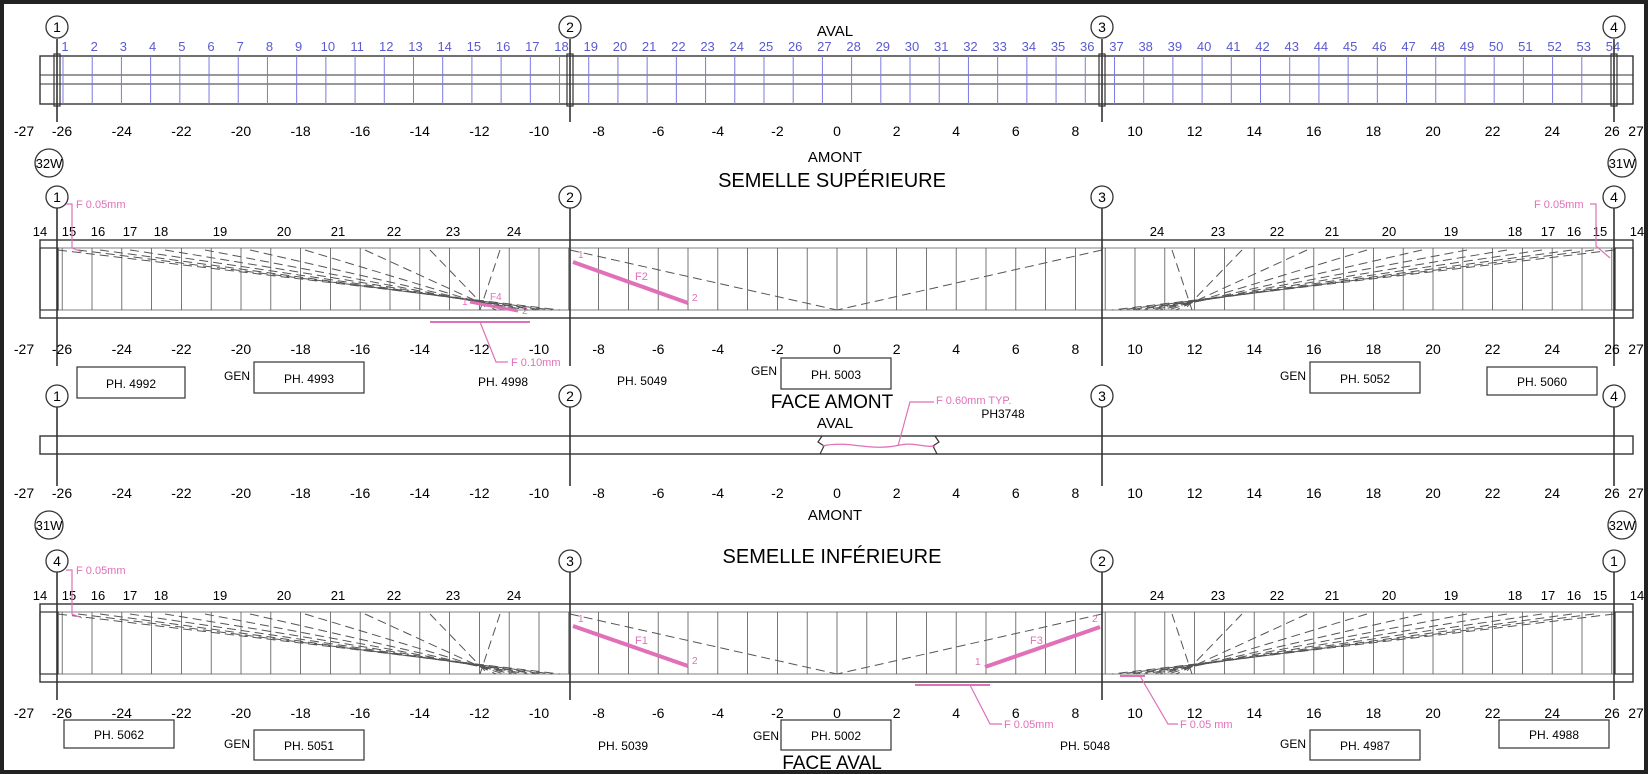 The image size is (1648, 774). What do you see at coordinates (1612, 131) in the screenshot?
I see `scale1-tick-27: 26` at bounding box center [1612, 131].